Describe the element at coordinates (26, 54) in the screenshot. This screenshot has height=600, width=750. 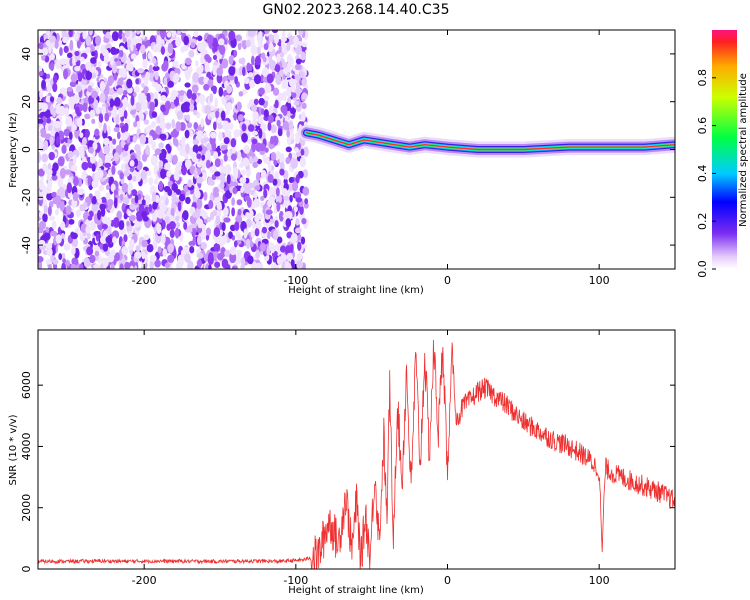
I see `y-tick-label: 40` at that location.